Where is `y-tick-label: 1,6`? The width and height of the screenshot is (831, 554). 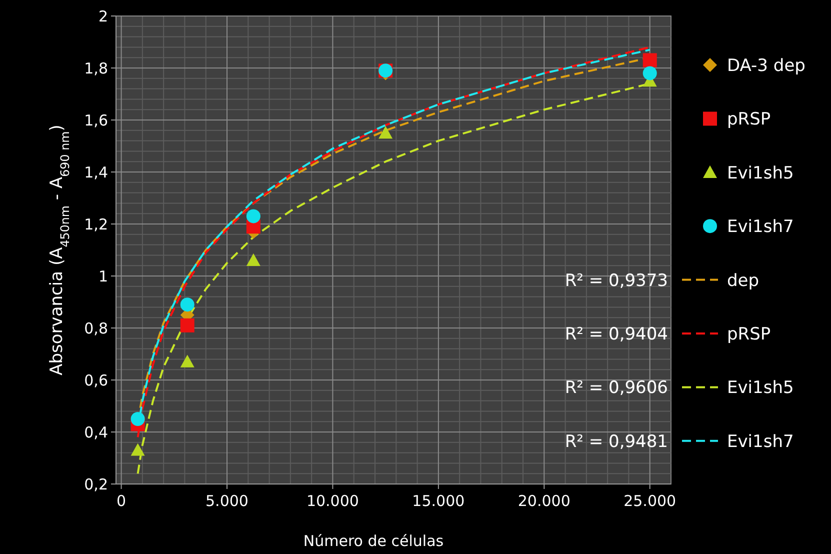
y-tick-label: 1,6 is located at coordinates (96, 120).